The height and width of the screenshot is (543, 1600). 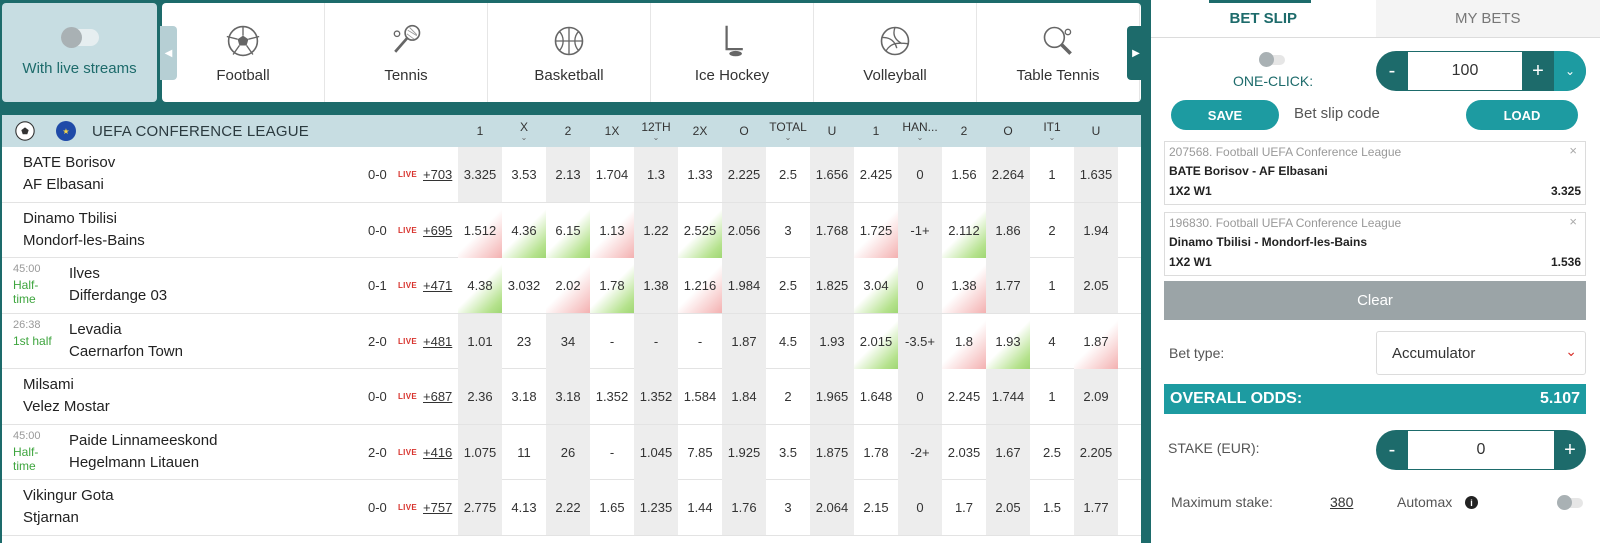 What do you see at coordinates (788, 230) in the screenshot?
I see `odds-cell: 3` at bounding box center [788, 230].